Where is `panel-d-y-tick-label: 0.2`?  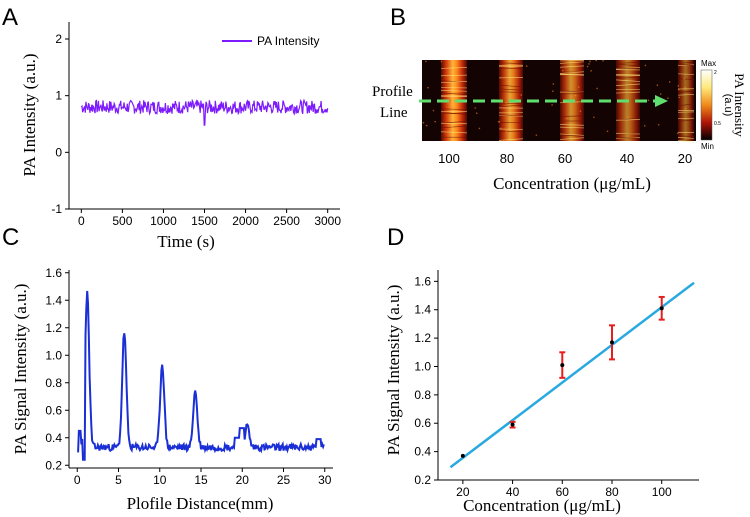
panel-d-y-tick-label: 0.2 is located at coordinates (422, 480).